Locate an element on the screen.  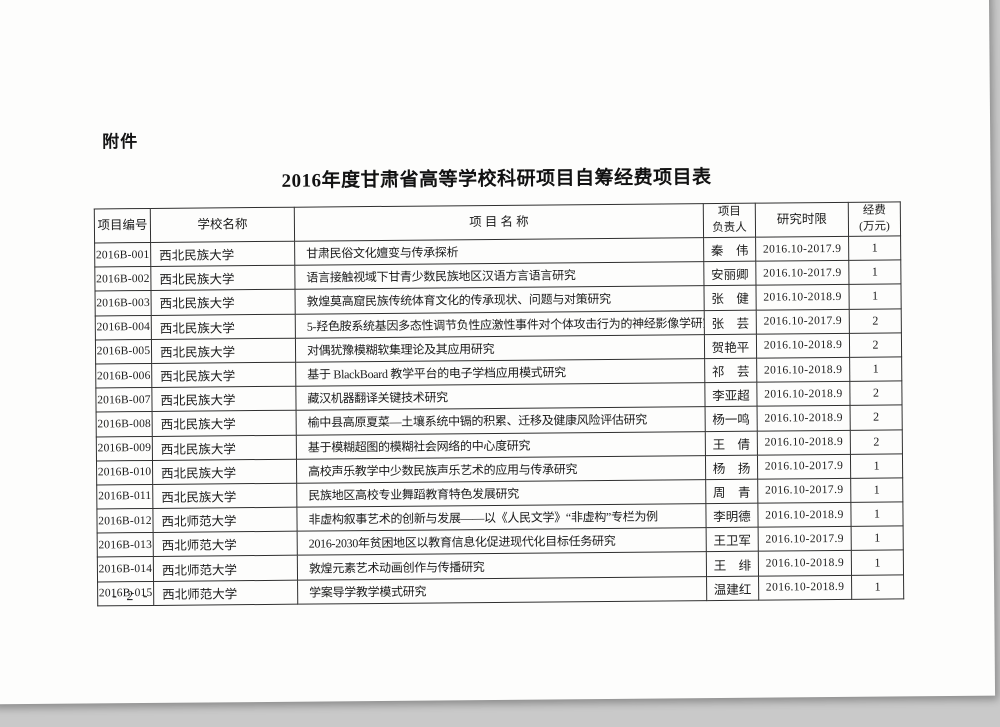
project-leader-cell: 安丽卿 is located at coordinates (729, 274).